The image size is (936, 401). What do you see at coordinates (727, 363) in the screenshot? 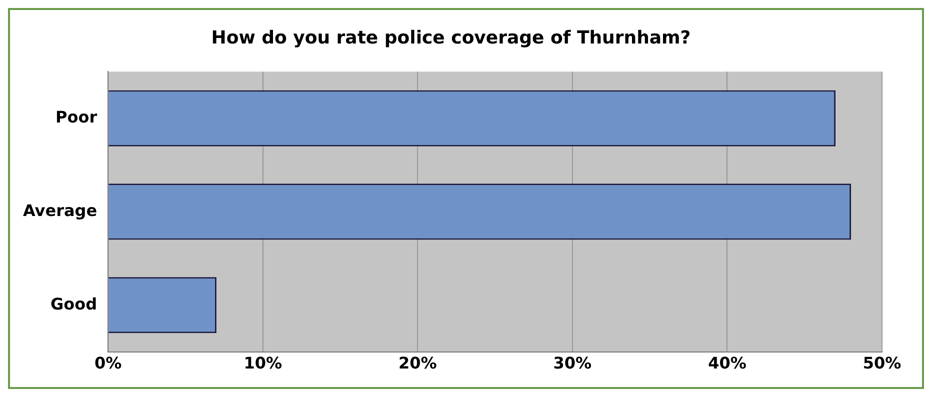
I see `x-tick-label: 40%` at bounding box center [727, 363].